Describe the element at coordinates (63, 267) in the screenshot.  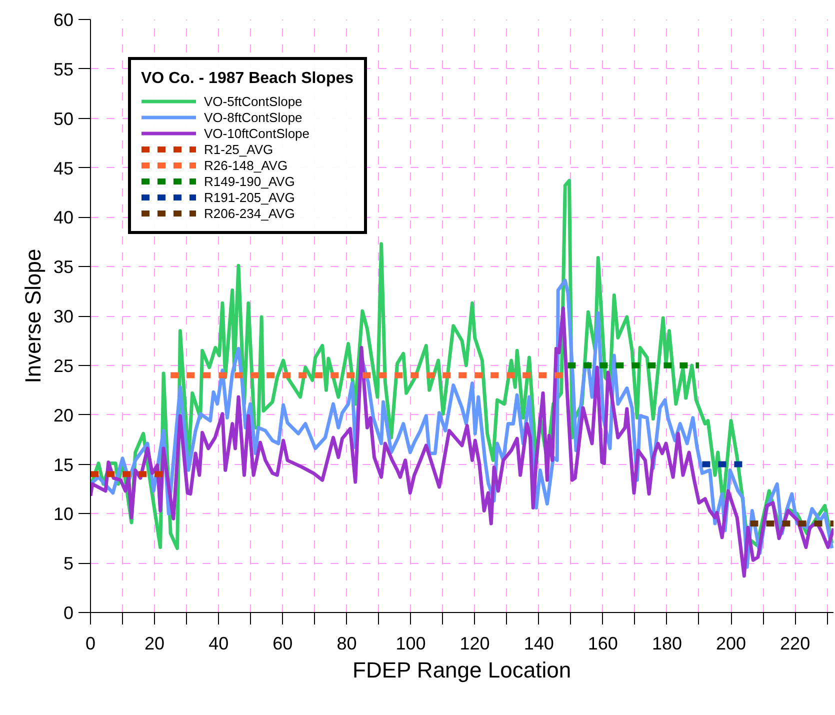
I see `y-tick-label: 35` at that location.